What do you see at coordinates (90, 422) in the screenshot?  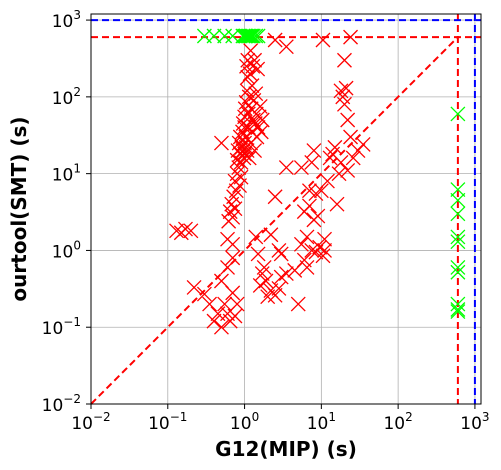 I see `x-tick-label: 10⁻²` at bounding box center [90, 422].